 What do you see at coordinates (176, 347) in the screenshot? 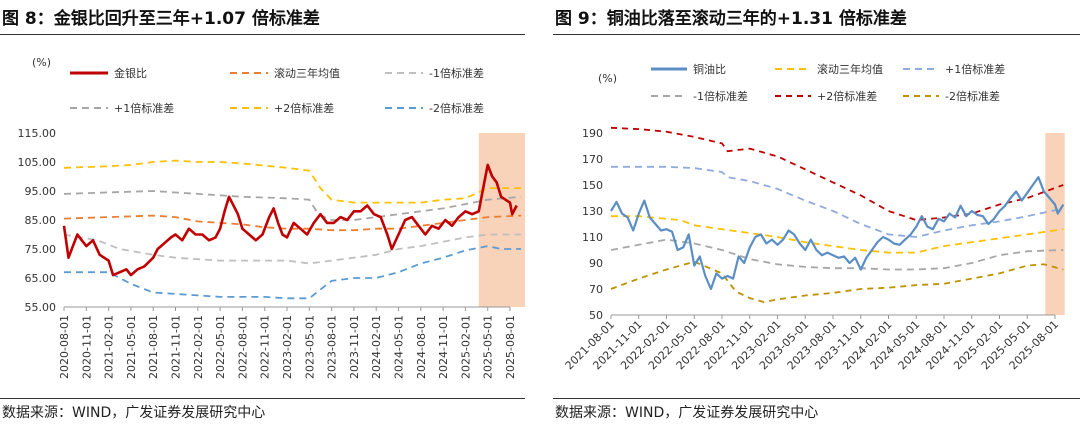
I see `x-tick-label: 2021-11-01` at bounding box center [176, 347].